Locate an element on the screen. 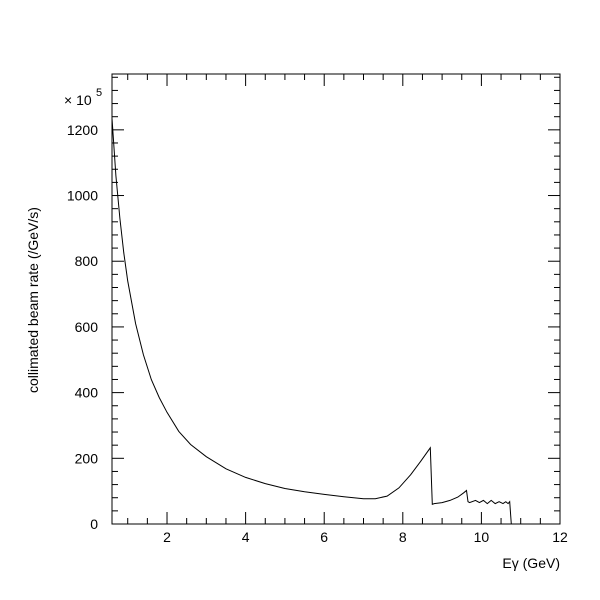 This screenshot has height=600, width=600. y-axis-tick-labels: 0 200 400 600 800 1000 1200 is located at coordinates (82, 327).